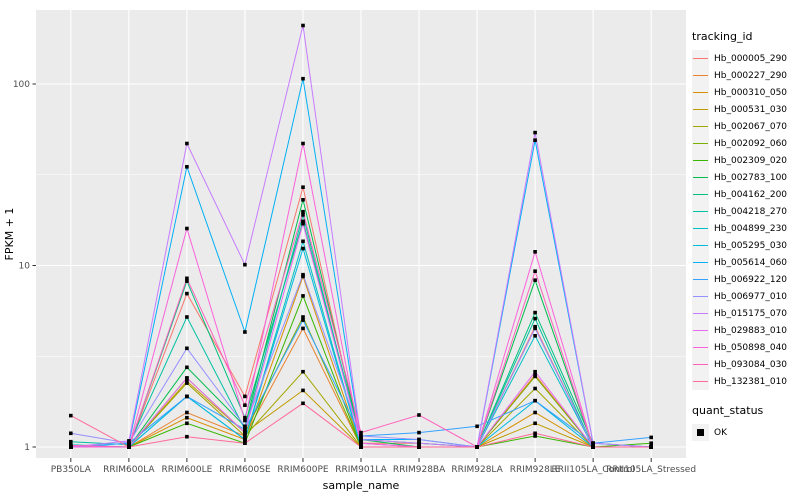  What do you see at coordinates (746, 245) in the screenshot?
I see `legend-item-Hb_005295_030: Hb_005295_030` at bounding box center [746, 245].